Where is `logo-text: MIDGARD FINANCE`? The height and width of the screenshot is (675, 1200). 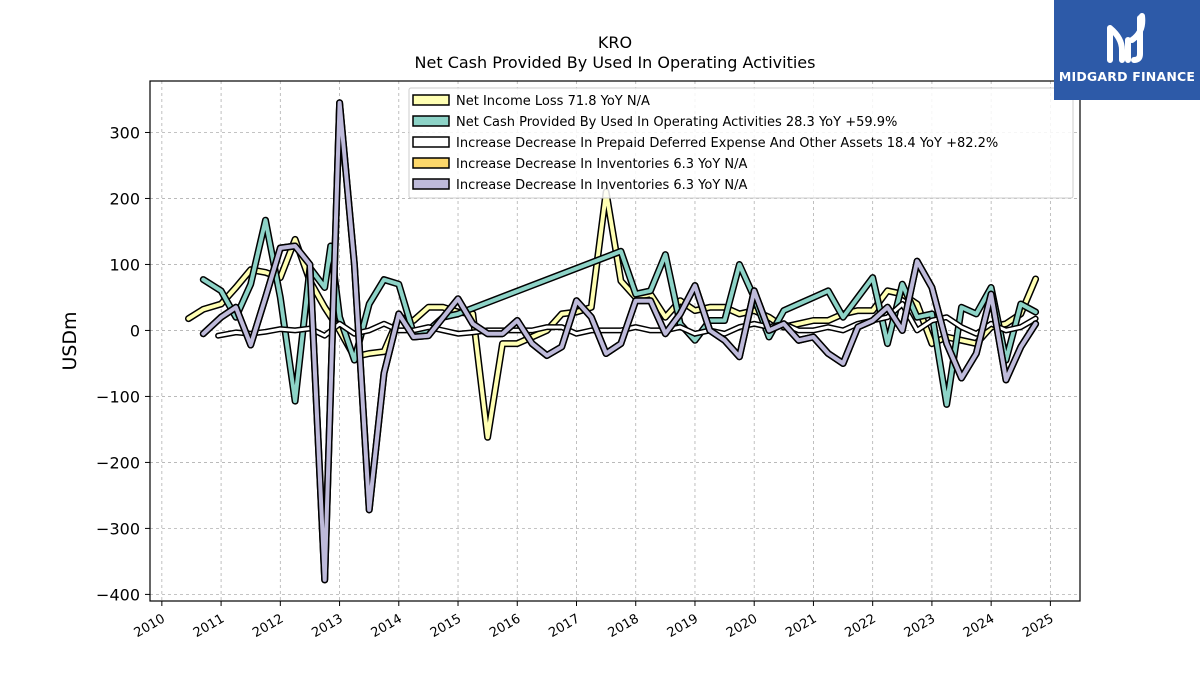 logo-text: MIDGARD FINANCE is located at coordinates (1127, 76).